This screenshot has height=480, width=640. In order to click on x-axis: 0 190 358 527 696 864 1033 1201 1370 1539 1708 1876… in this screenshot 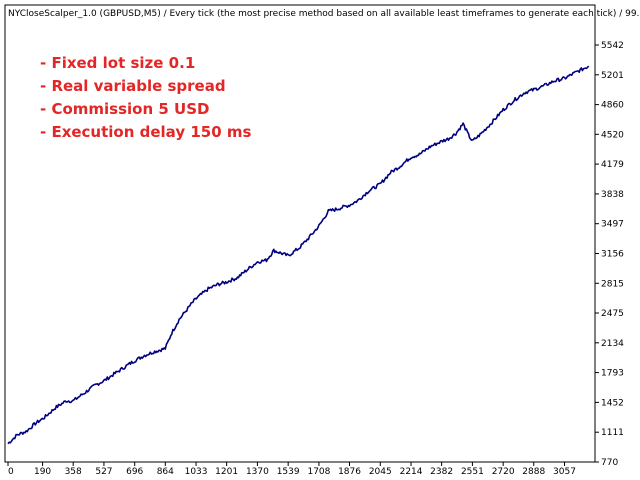, I will do `click(291, 469)`.